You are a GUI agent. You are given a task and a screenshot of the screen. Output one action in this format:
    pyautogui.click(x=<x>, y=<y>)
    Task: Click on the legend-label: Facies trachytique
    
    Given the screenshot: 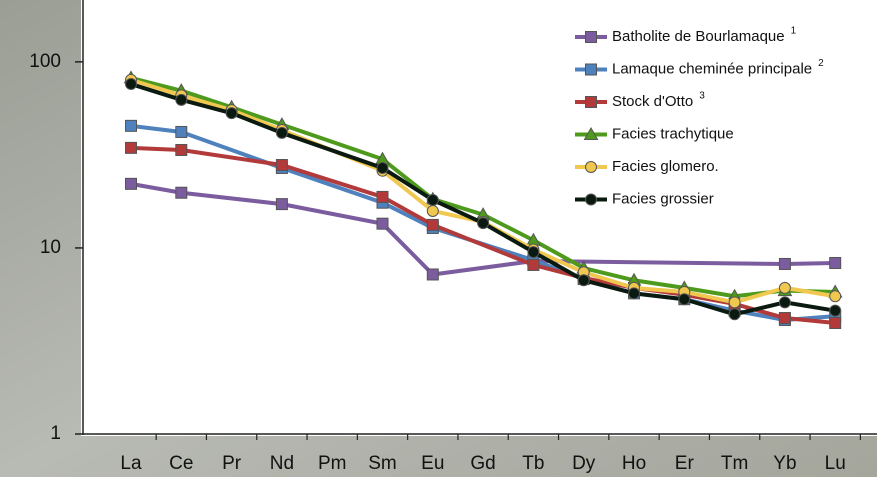 What is the action you would take?
    pyautogui.click(x=673, y=133)
    